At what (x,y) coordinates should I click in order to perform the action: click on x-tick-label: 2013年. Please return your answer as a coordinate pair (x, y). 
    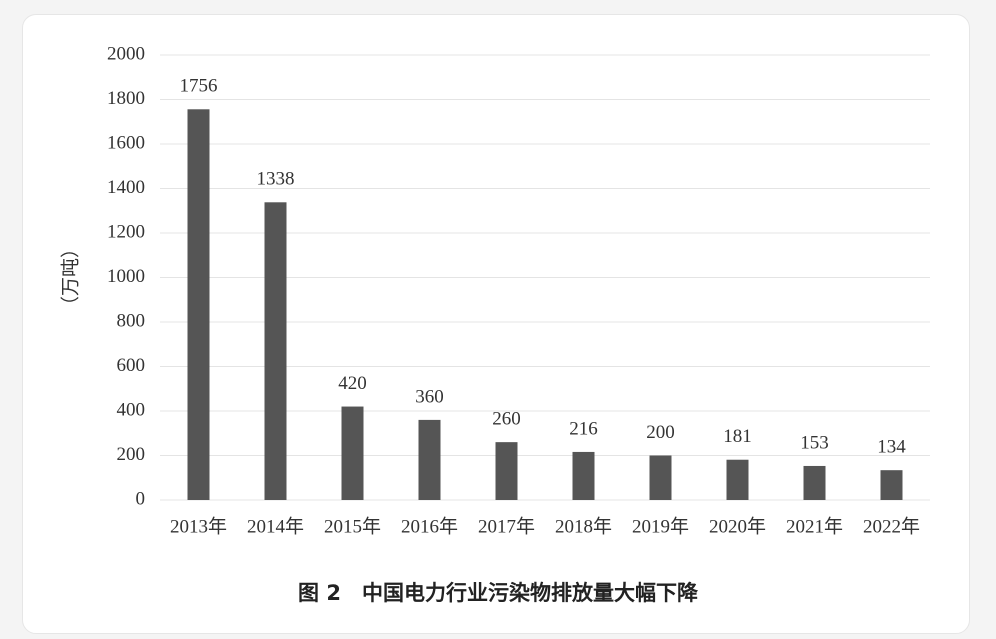
    Looking at the image, I should click on (198, 526).